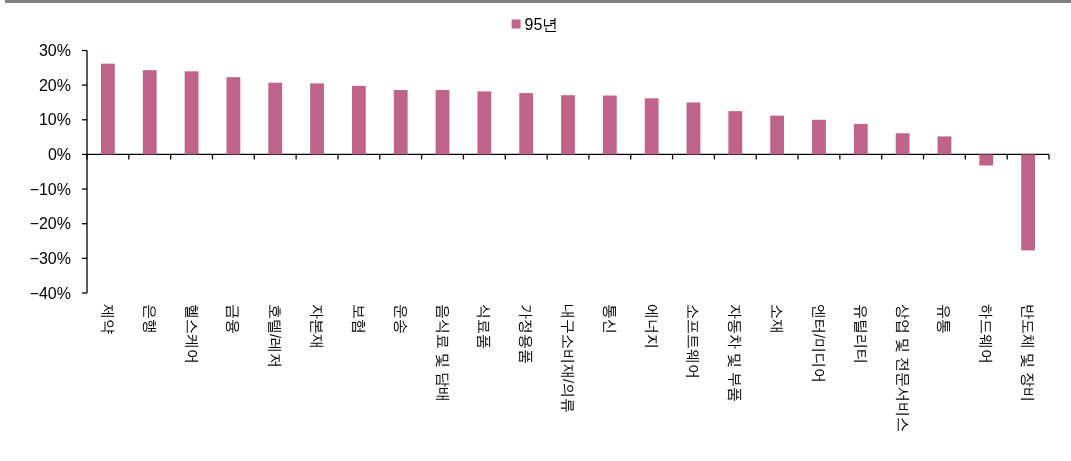 This screenshot has height=461, width=1071. I want to click on legend: 95년, so click(535, 24).